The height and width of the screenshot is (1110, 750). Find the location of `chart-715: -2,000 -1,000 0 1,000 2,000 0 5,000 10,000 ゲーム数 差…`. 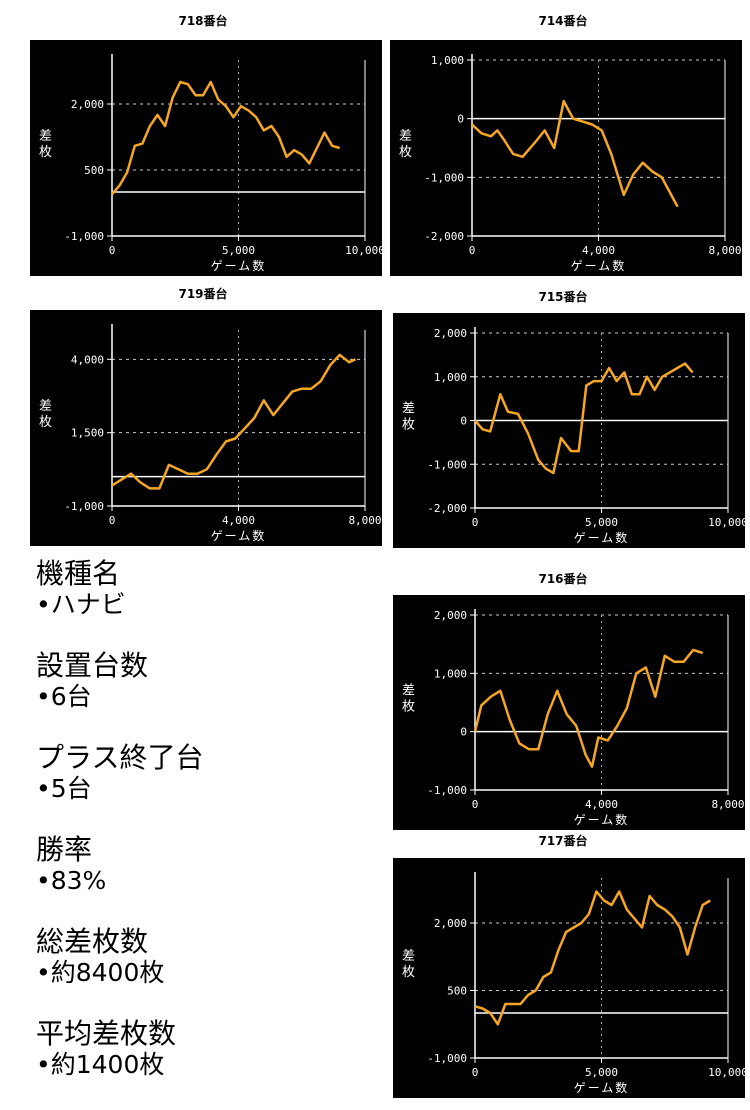

chart-715: -2,000 -1,000 0 1,000 2,000 0 5,000 10,000 ゲーム数 差… is located at coordinates (569, 430).